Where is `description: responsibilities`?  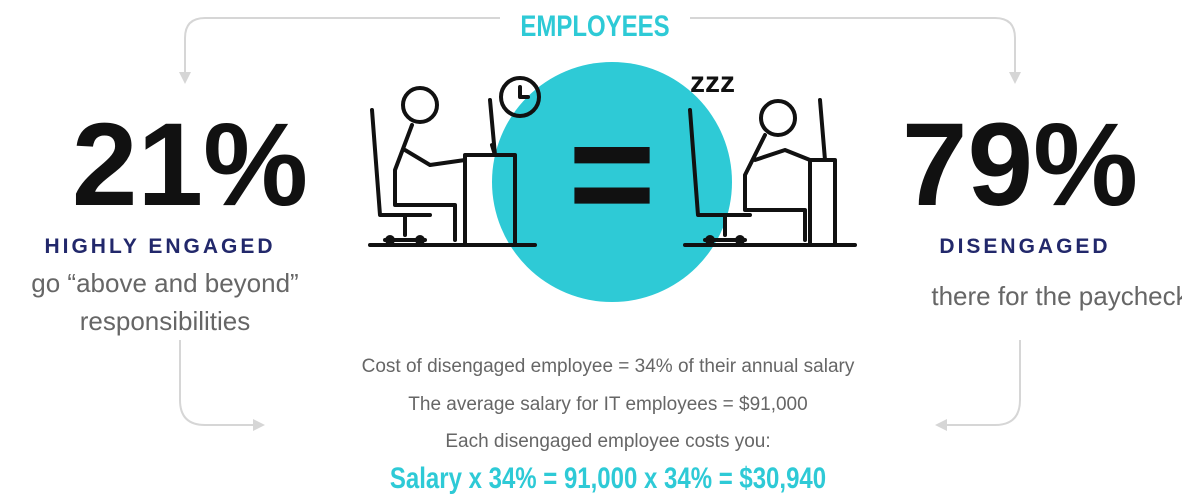
description: responsibilities is located at coordinates (165, 321).